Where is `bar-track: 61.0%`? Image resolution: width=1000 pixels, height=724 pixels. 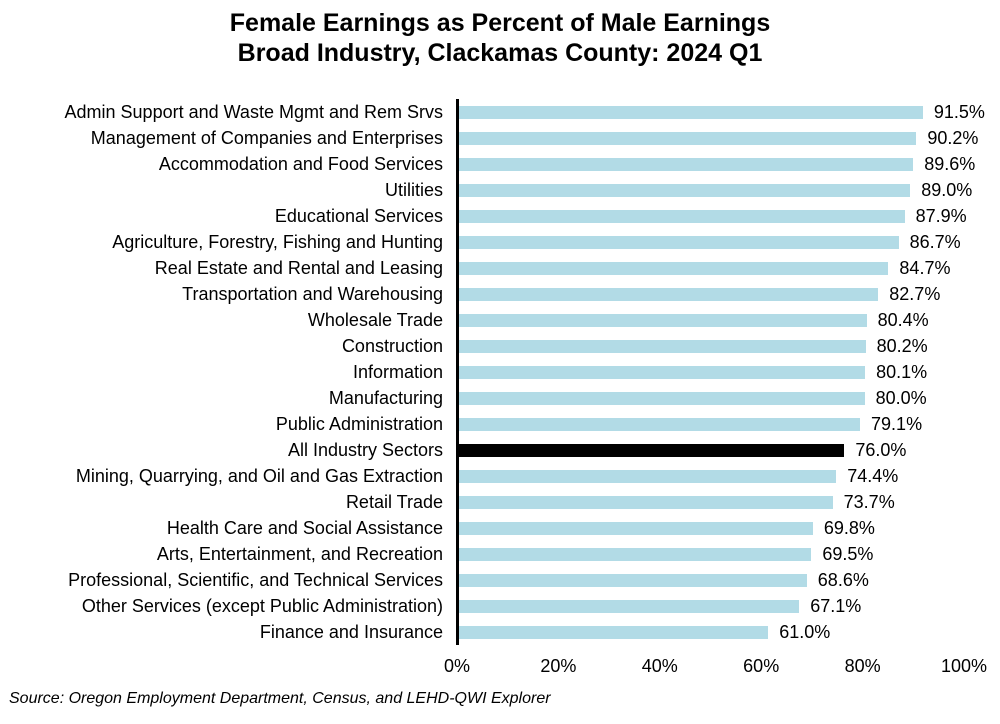
bar-track: 61.0% is located at coordinates (728, 632).